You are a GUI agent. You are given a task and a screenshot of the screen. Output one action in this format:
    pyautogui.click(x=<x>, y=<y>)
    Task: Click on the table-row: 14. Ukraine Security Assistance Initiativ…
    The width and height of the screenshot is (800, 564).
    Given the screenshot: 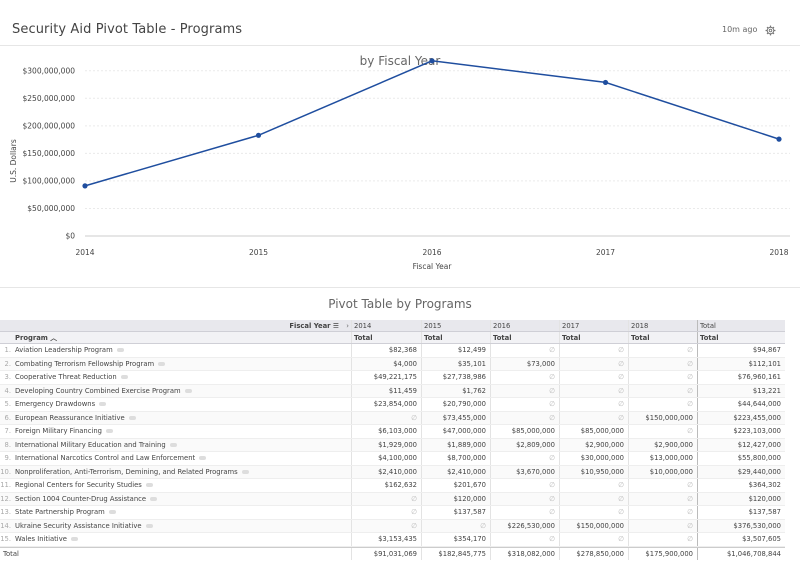 What is the action you would take?
    pyautogui.click(x=392, y=526)
    